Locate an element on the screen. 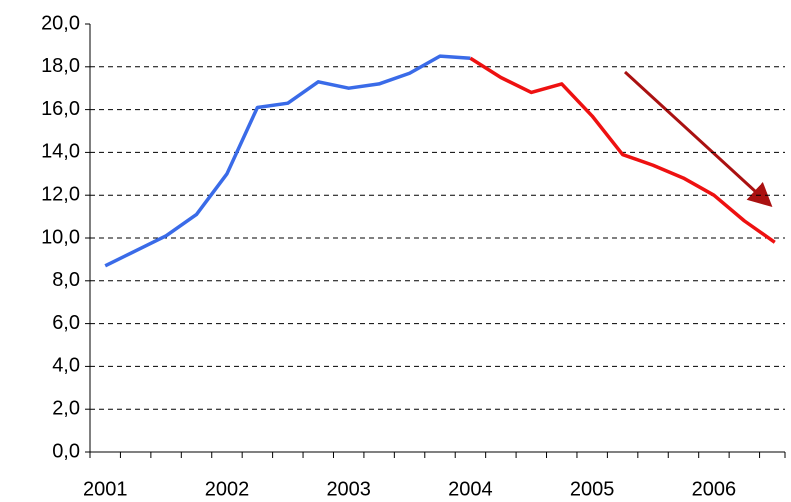 This screenshot has width=791, height=502. x-tick-label: 2006 is located at coordinates (714, 489).